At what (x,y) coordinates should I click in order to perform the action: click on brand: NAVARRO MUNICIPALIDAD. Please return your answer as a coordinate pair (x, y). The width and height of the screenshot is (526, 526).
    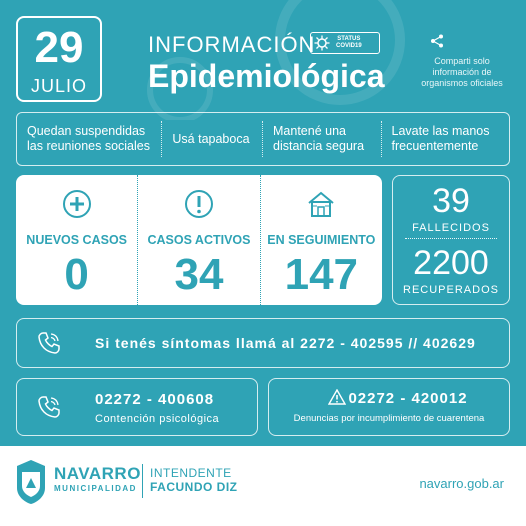
    Looking at the image, I should click on (97, 478).